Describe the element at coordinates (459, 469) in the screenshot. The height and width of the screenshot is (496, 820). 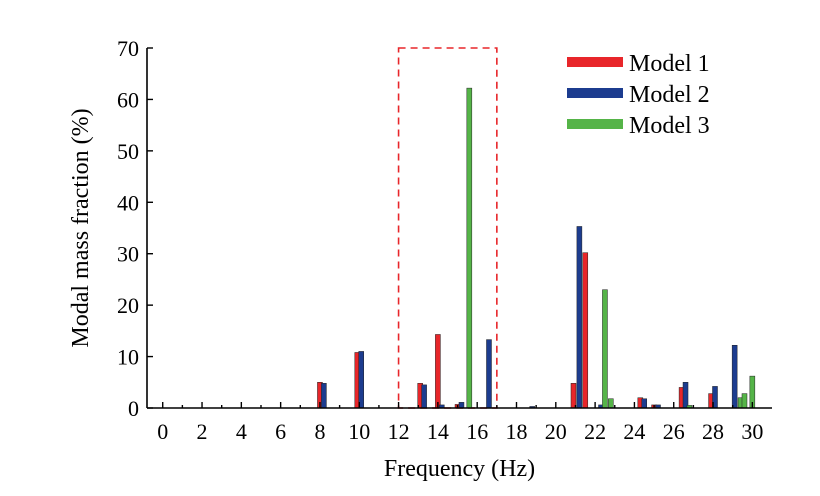
I see `x-axis-title: Frequency (Hz)` at that location.